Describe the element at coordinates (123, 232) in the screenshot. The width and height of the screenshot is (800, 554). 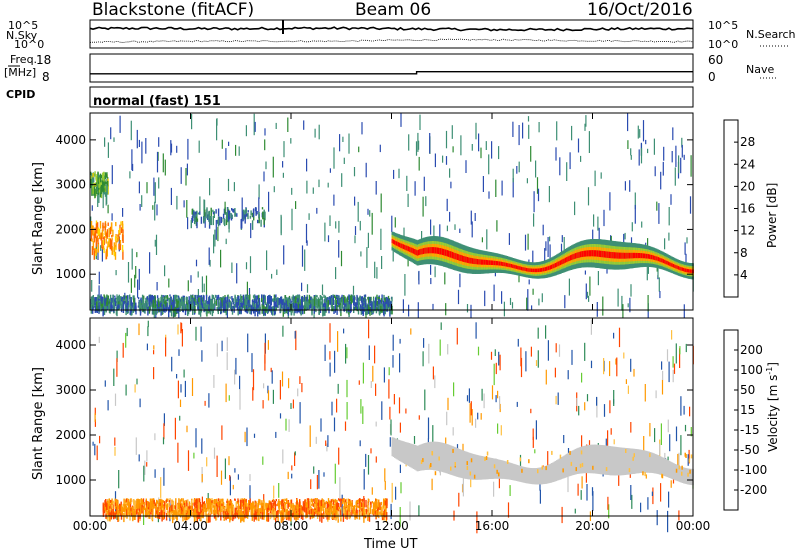
I see `power-early-arc-cell` at that location.